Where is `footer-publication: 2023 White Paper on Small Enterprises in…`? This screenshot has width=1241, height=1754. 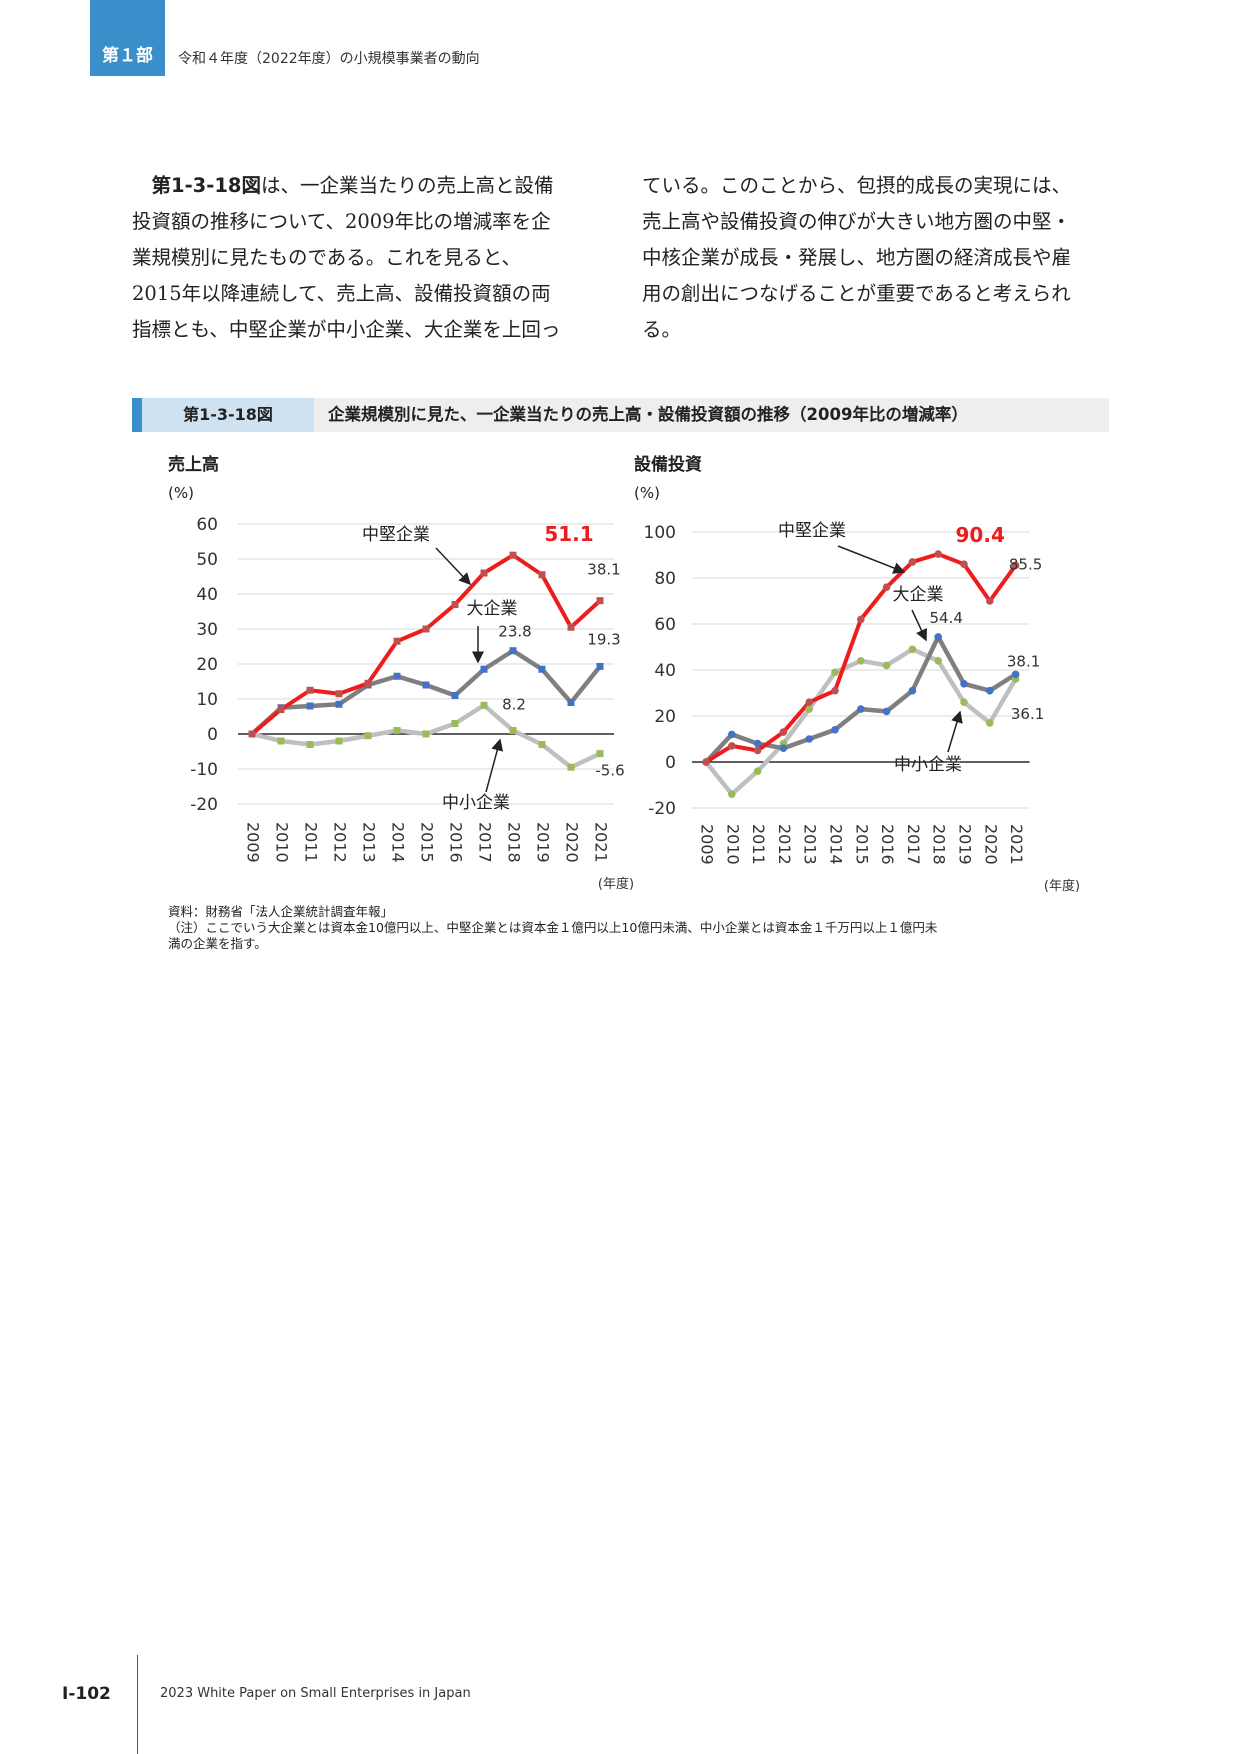
footer-publication: 2023 White Paper on Small Enterprises in… is located at coordinates (315, 1693).